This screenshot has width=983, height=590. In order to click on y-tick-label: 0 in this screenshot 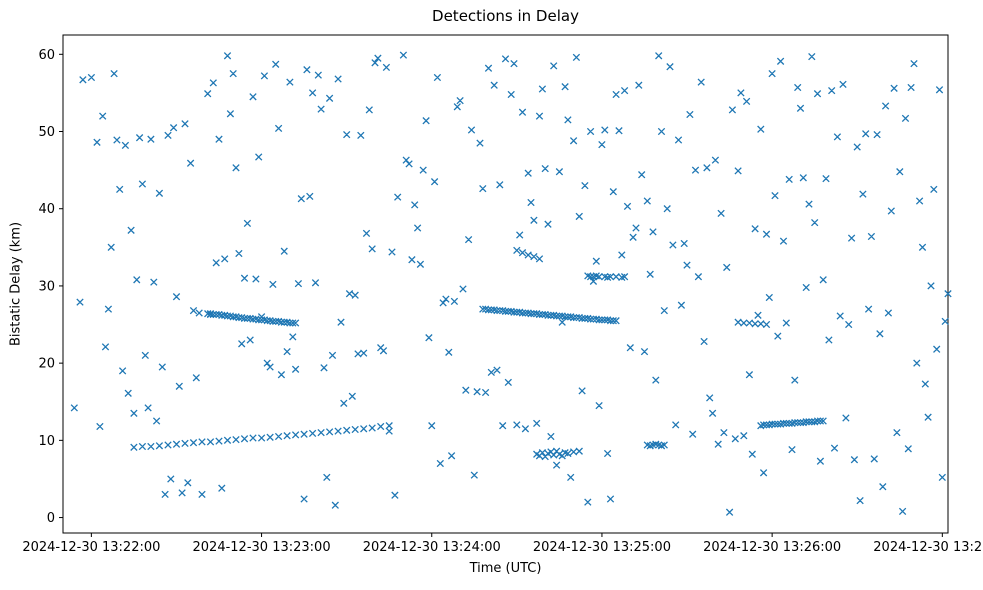, I will do `click(51, 518)`.